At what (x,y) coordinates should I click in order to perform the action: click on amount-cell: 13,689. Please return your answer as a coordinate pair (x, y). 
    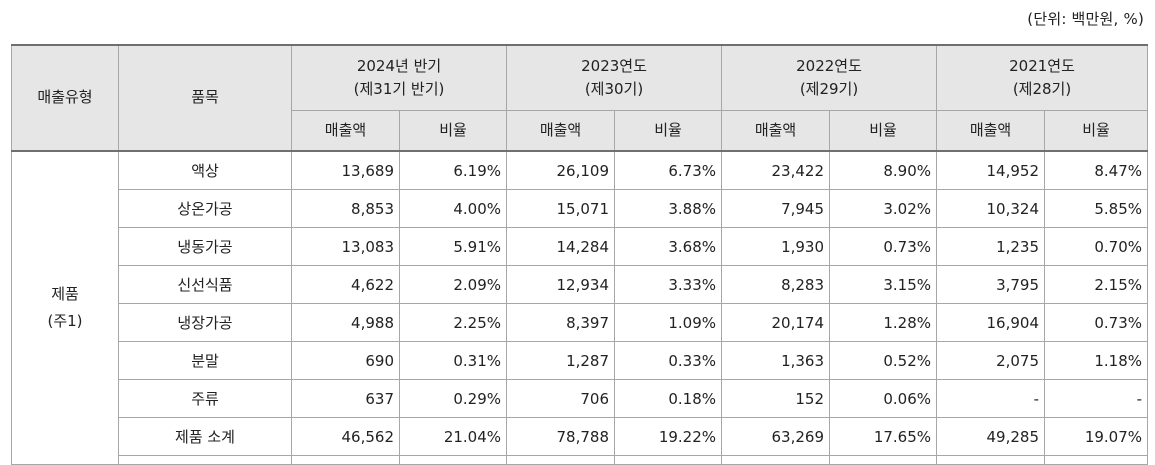
    Looking at the image, I should click on (345, 170).